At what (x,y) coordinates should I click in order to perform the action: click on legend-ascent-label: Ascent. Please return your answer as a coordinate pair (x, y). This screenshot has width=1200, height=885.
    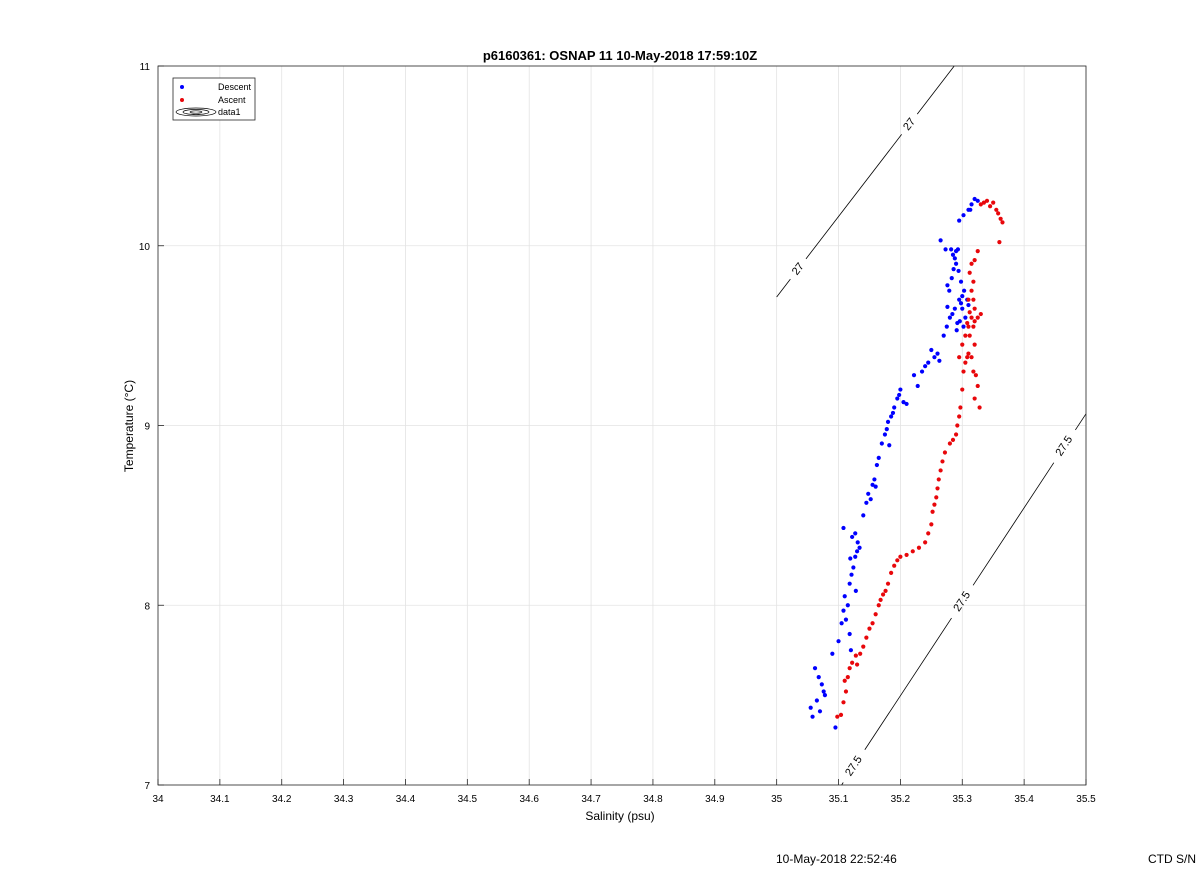
    Looking at the image, I should click on (232, 100).